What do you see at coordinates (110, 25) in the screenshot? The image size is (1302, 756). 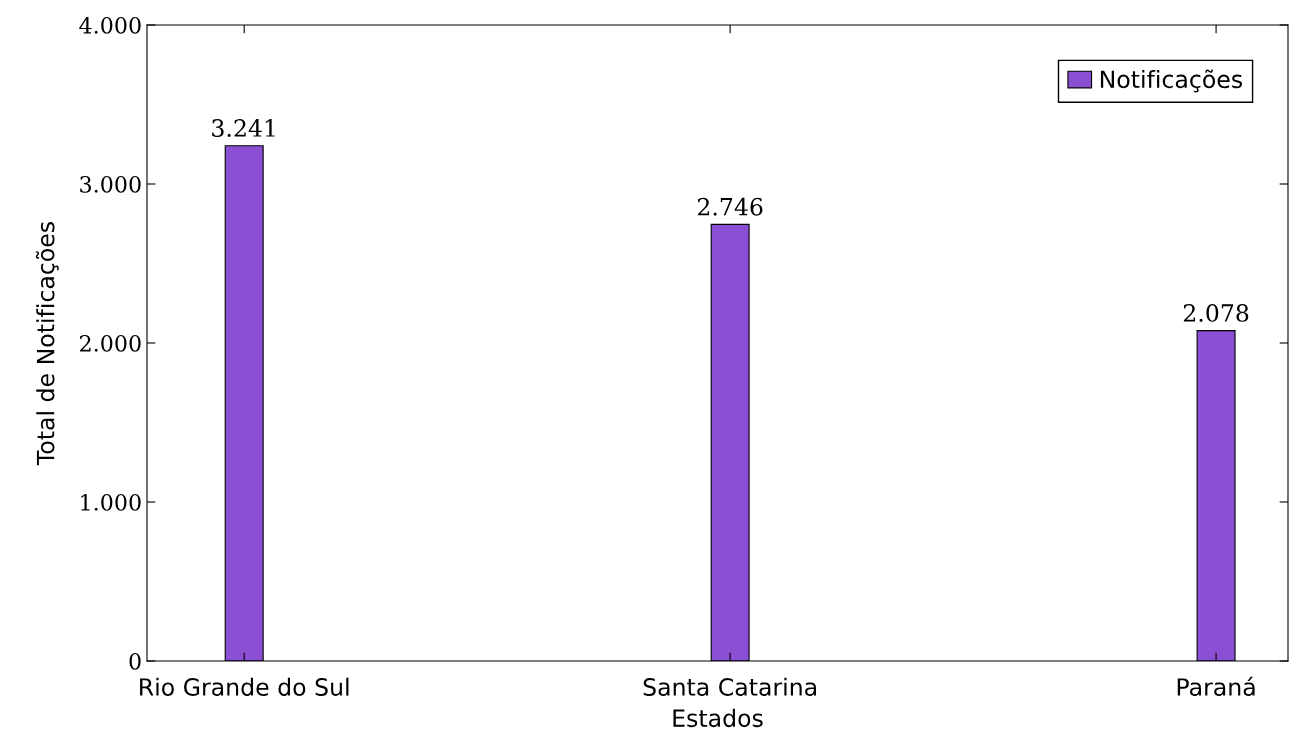 I see `y-tick-label: 4.000` at bounding box center [110, 25].